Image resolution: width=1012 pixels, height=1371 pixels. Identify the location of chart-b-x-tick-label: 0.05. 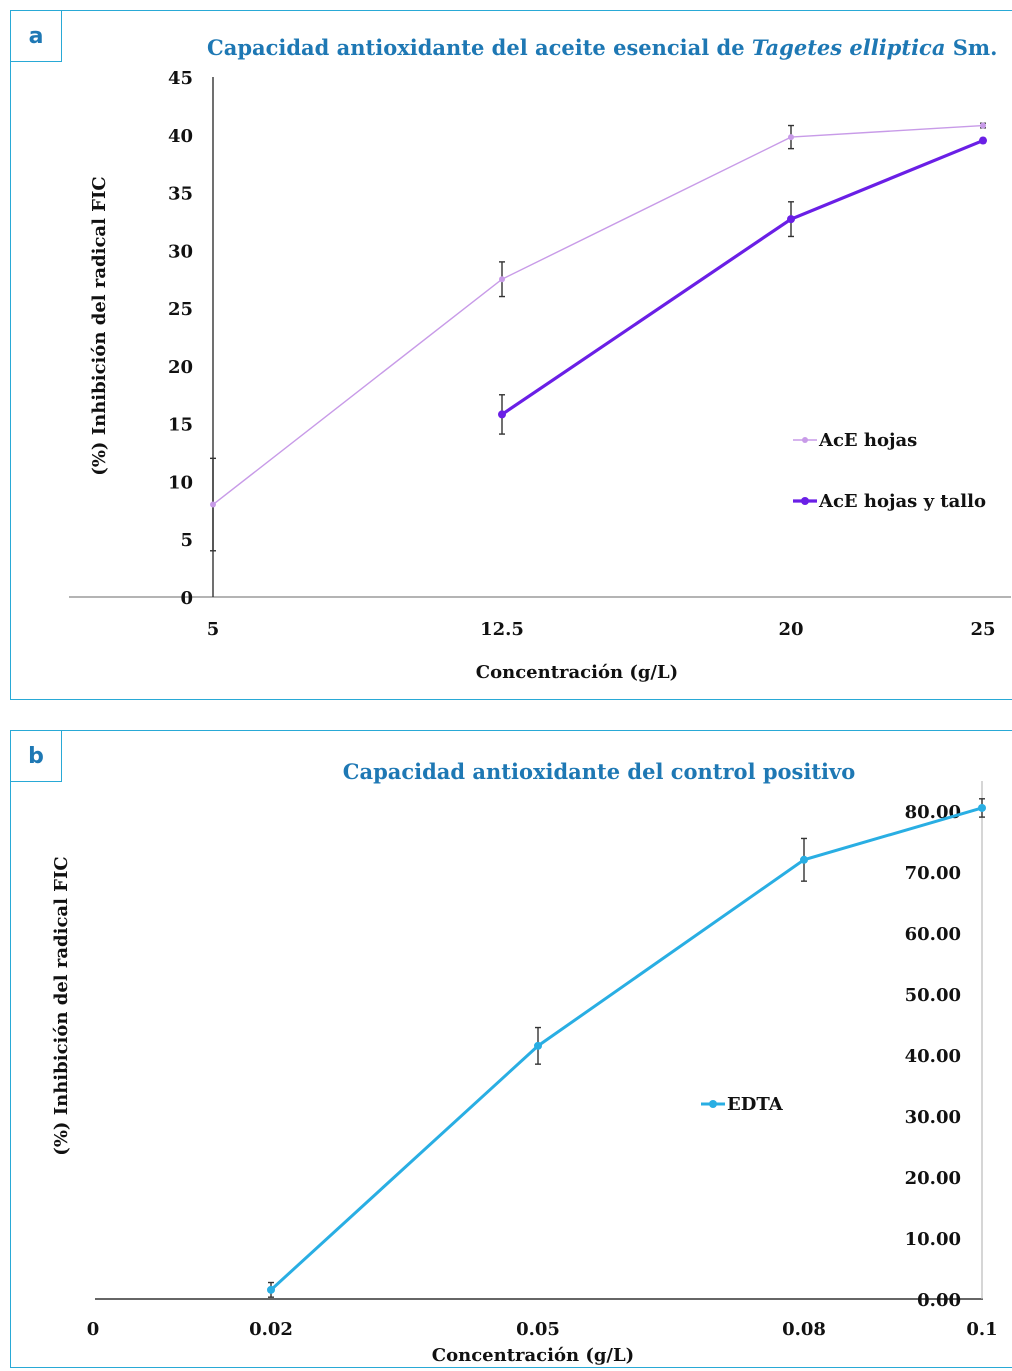
(538, 1329).